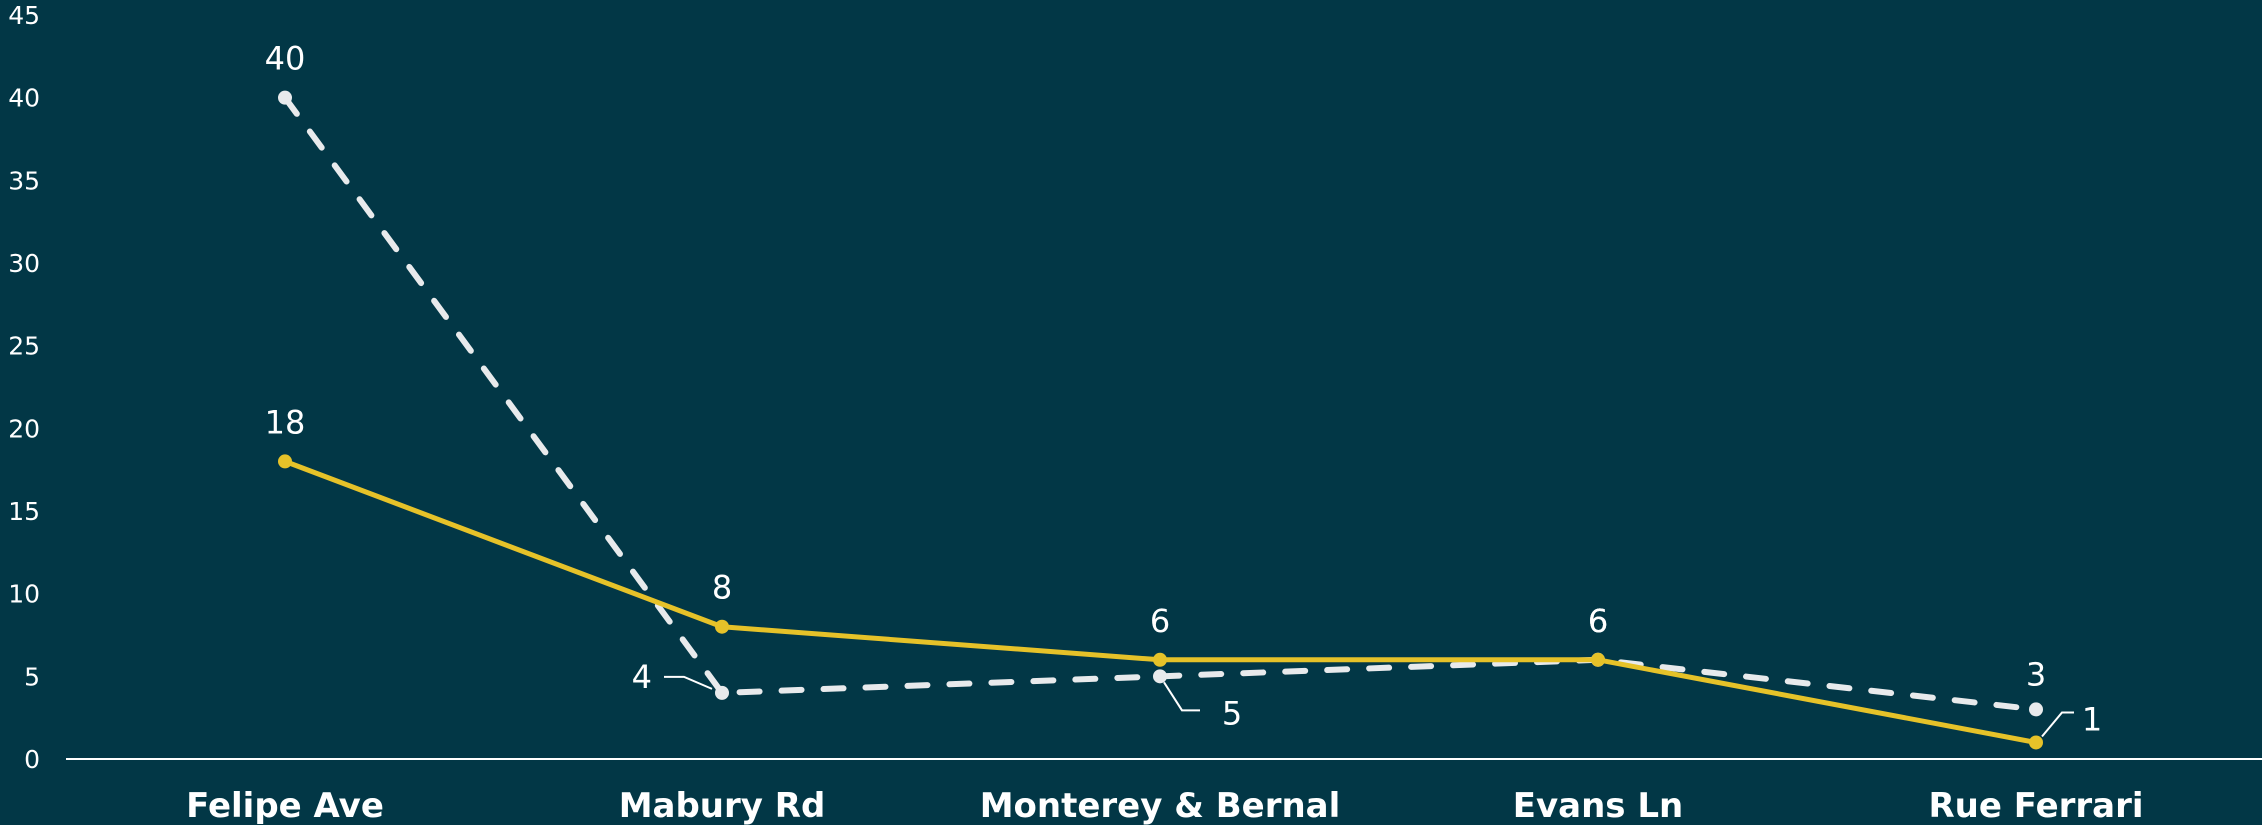 The height and width of the screenshot is (825, 2262). Describe the element at coordinates (24, 263) in the screenshot. I see `y-tick-label: 30` at that location.